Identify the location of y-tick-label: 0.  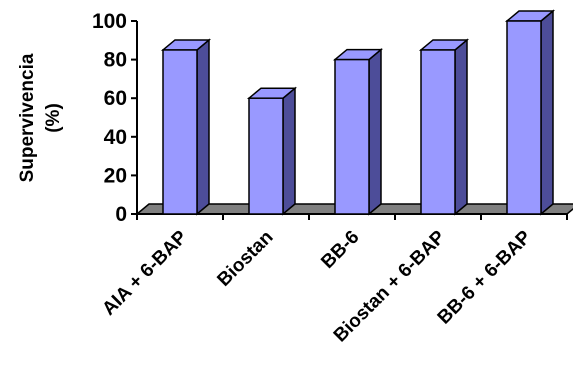
(121, 214).